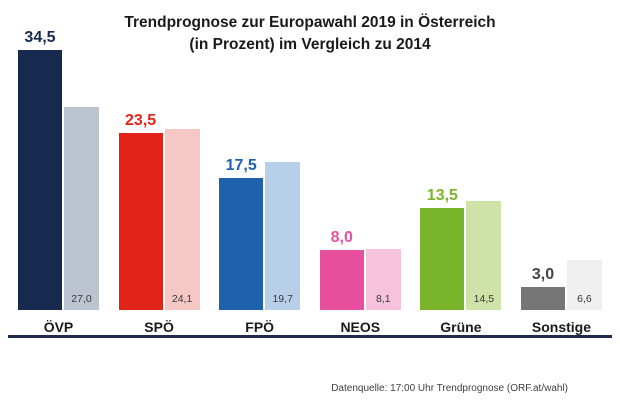 This screenshot has height=402, width=620. I want to click on category-label: Sonstige, so click(561, 327).